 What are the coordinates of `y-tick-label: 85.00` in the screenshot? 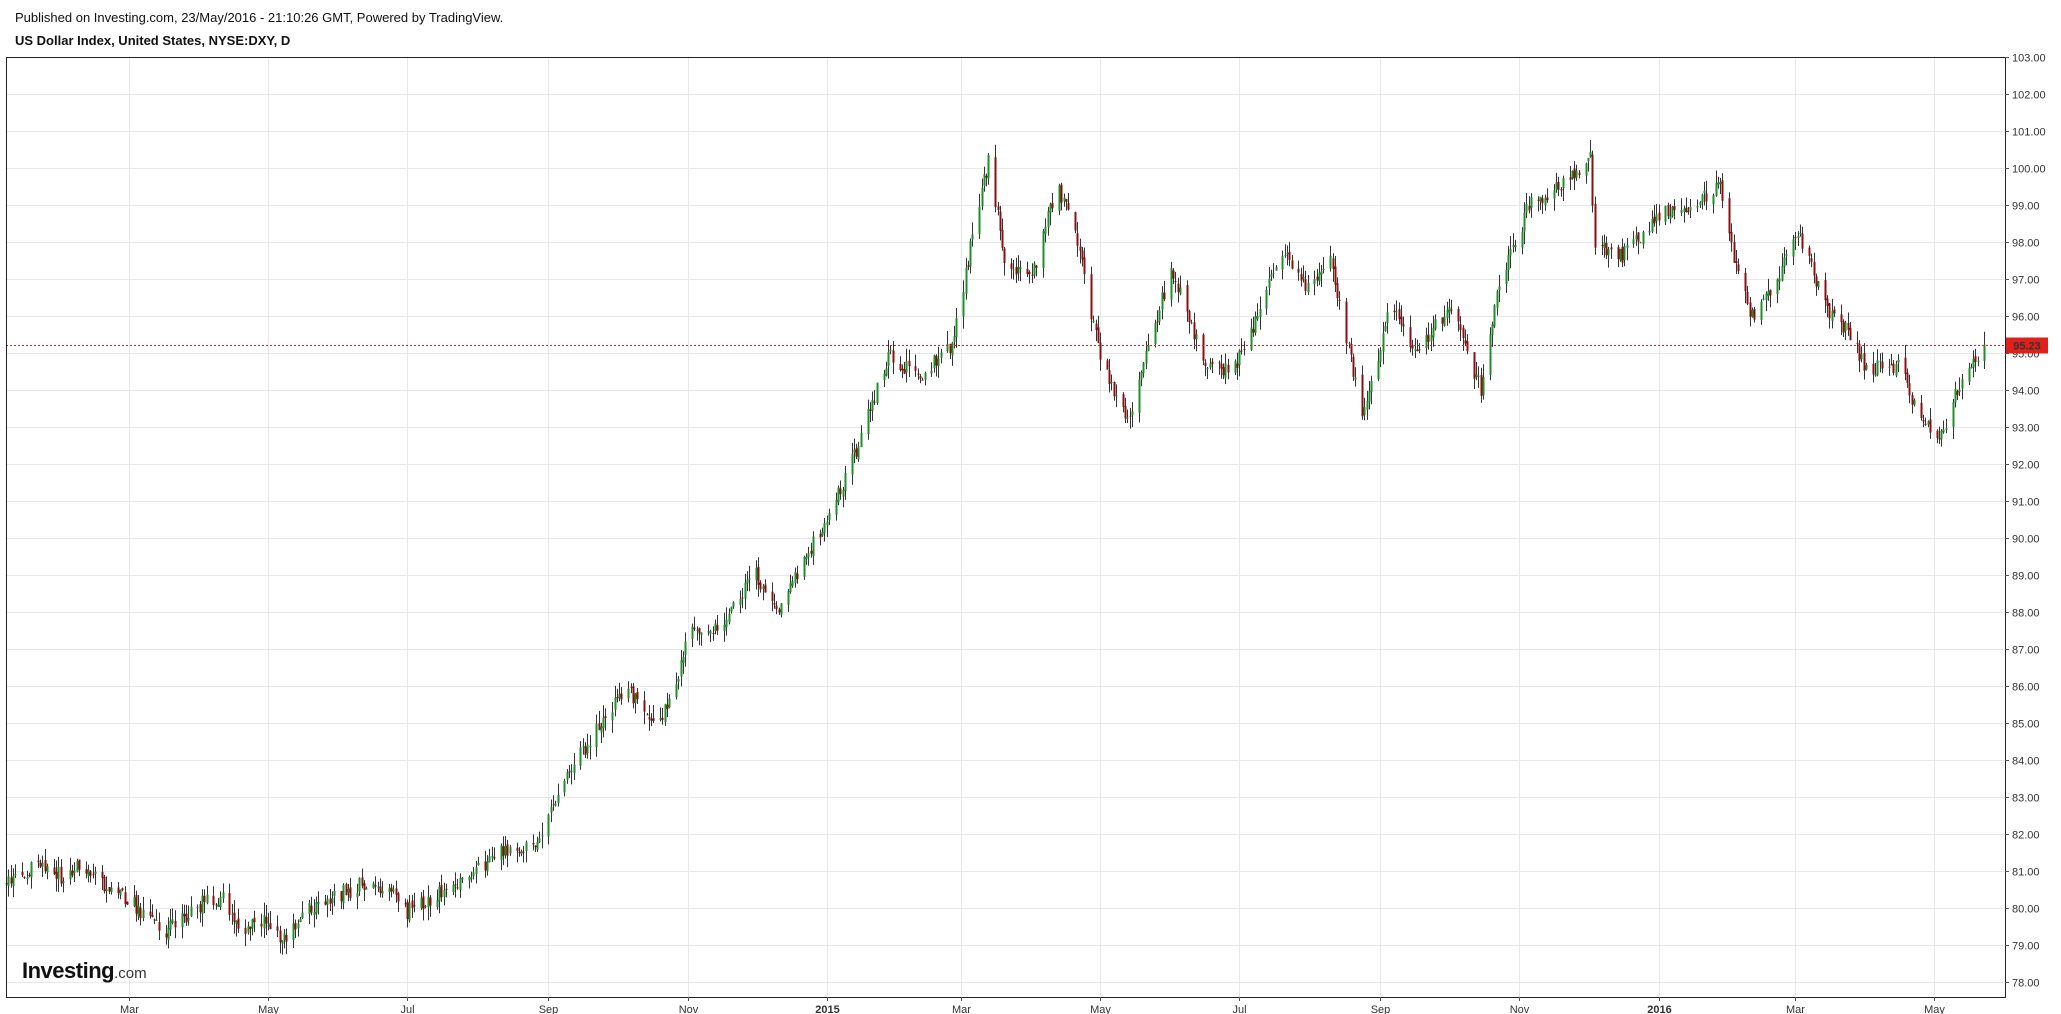 It's located at (2026, 725).